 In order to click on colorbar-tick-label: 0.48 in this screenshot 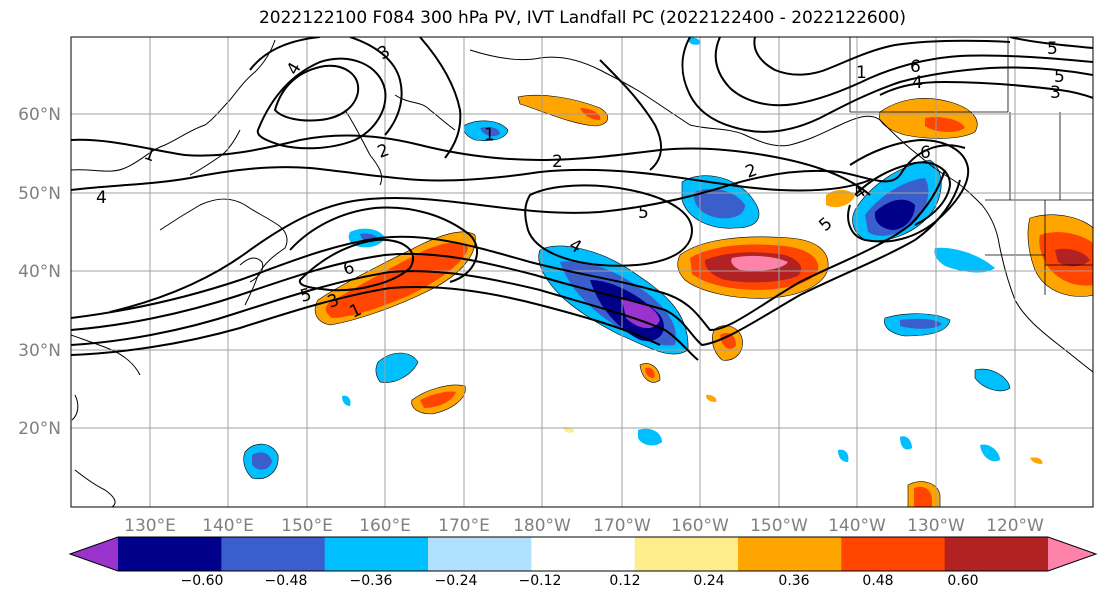, I will do `click(877, 581)`.